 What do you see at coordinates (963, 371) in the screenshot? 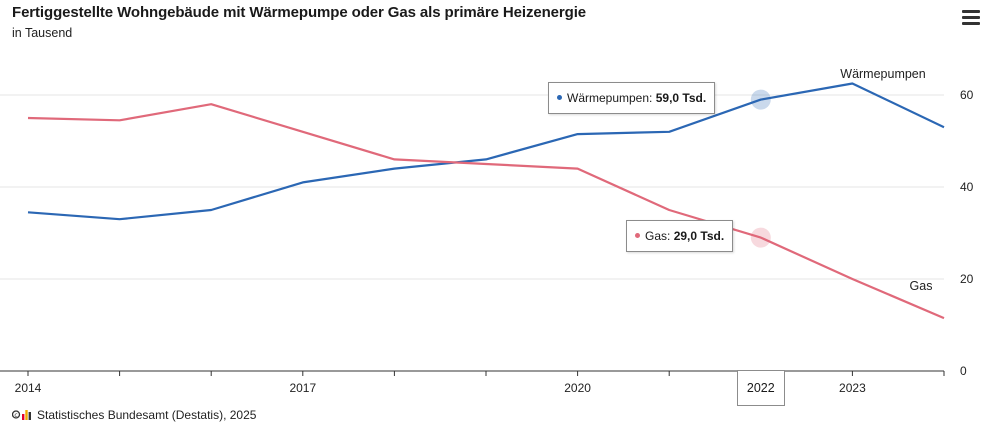
I see `y-tick-label-0: 0` at bounding box center [963, 371].